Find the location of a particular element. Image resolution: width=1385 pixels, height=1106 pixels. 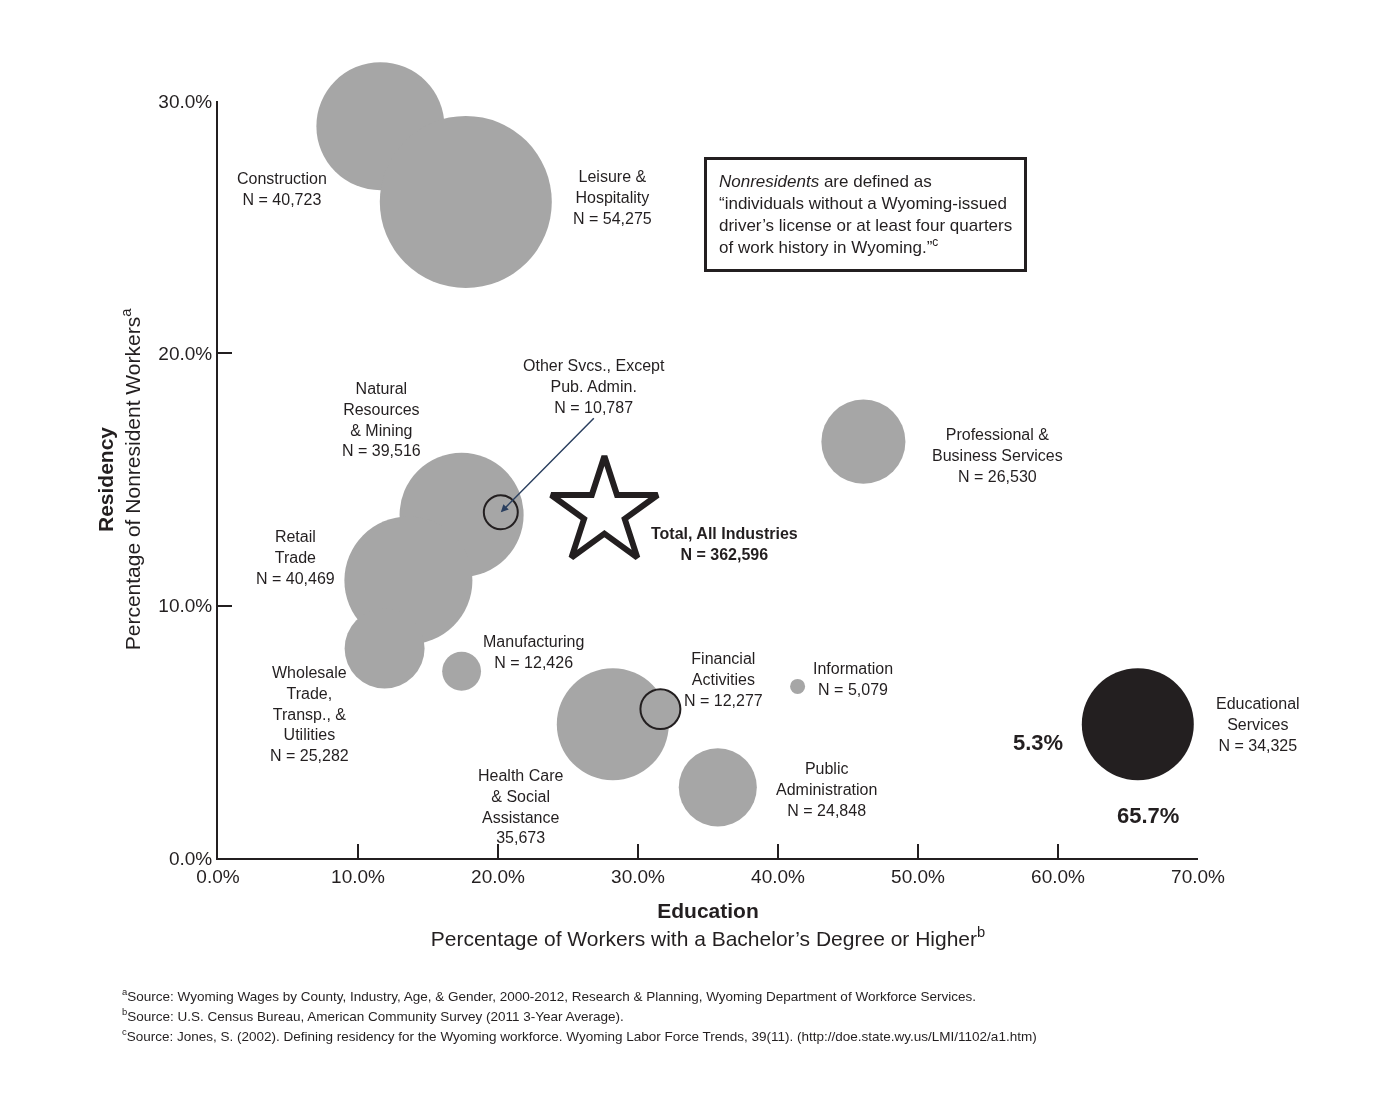

annotation: Wholesale Trade, Transp., & Utilities N = 25,282 is located at coordinates (309, 714).